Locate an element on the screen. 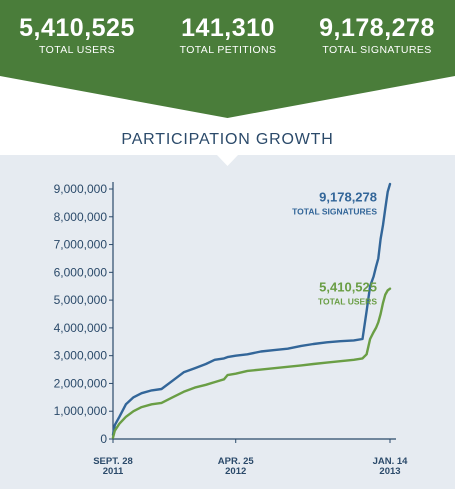 Image resolution: width=455 pixels, height=489 pixels. y-tick-label: 7,000,000 is located at coordinates (81, 245).